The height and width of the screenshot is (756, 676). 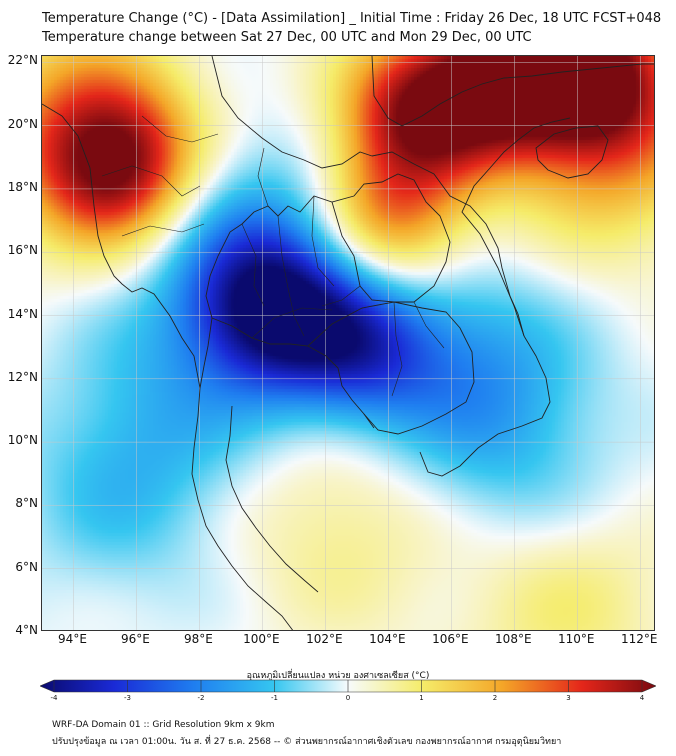 I want to click on colorbar-tick-label: 1, so click(x=421, y=698).